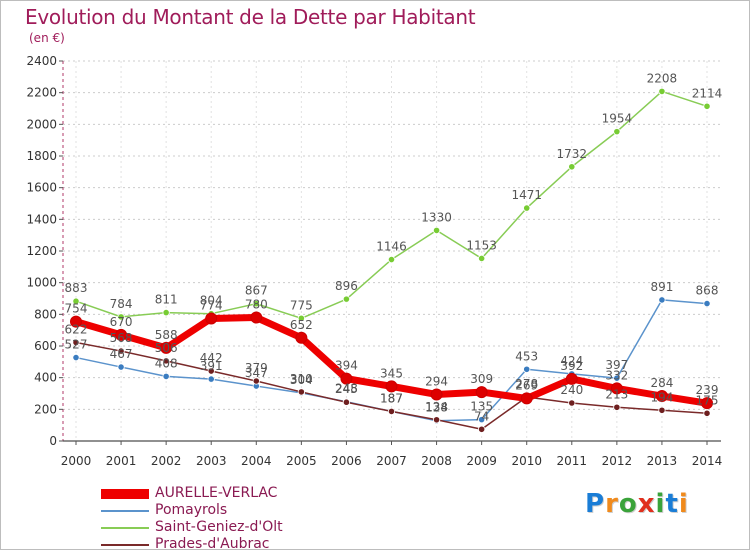  Describe the element at coordinates (211, 358) in the screenshot. I see `data-label: 442` at that location.